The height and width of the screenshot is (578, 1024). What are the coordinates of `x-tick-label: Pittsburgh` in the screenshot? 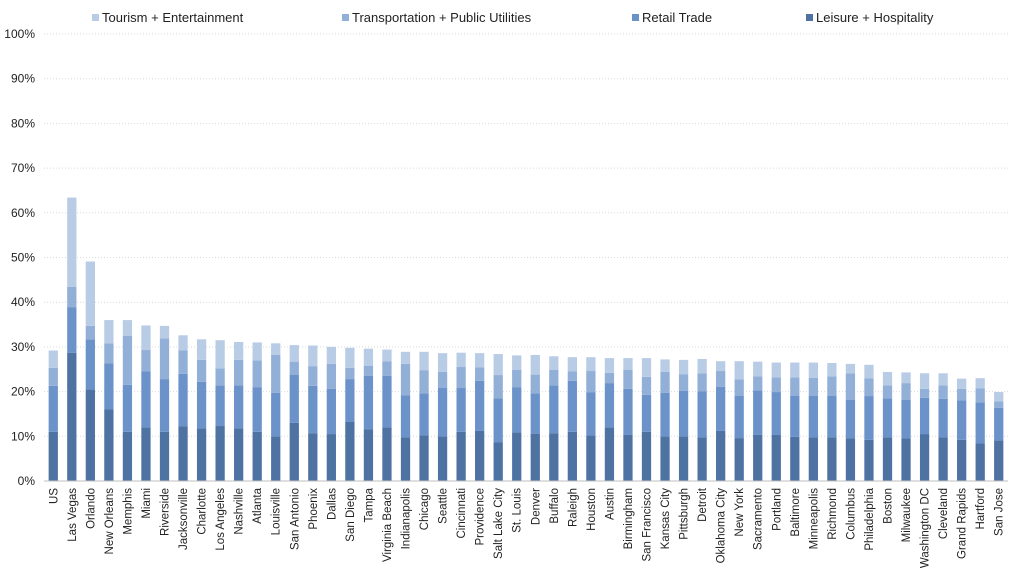 It's located at (685, 514).